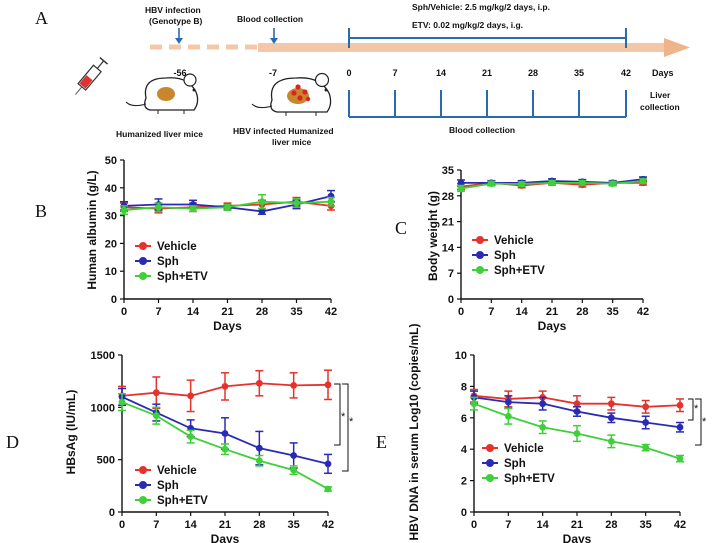  What do you see at coordinates (274, 36) in the screenshot?
I see `blood-collection-arrow-icon` at bounding box center [274, 36].